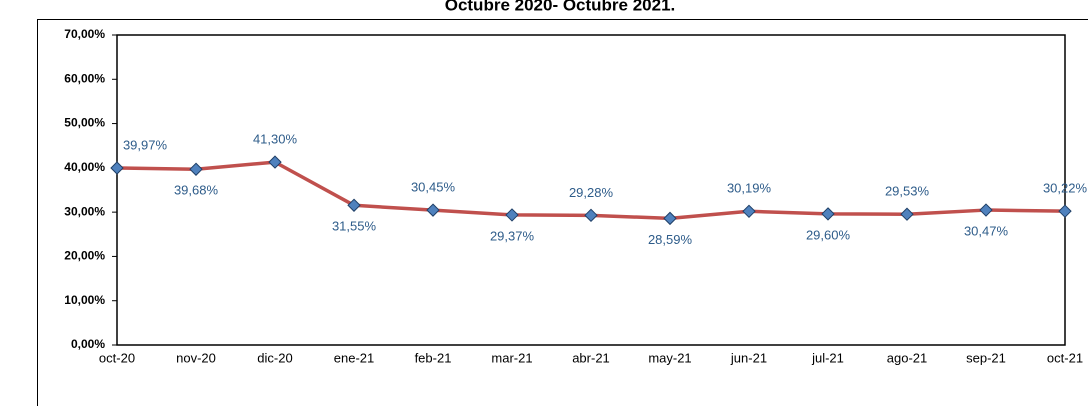  What do you see at coordinates (511, 357) in the screenshot?
I see `x-tick-label: mar-21` at bounding box center [511, 357].